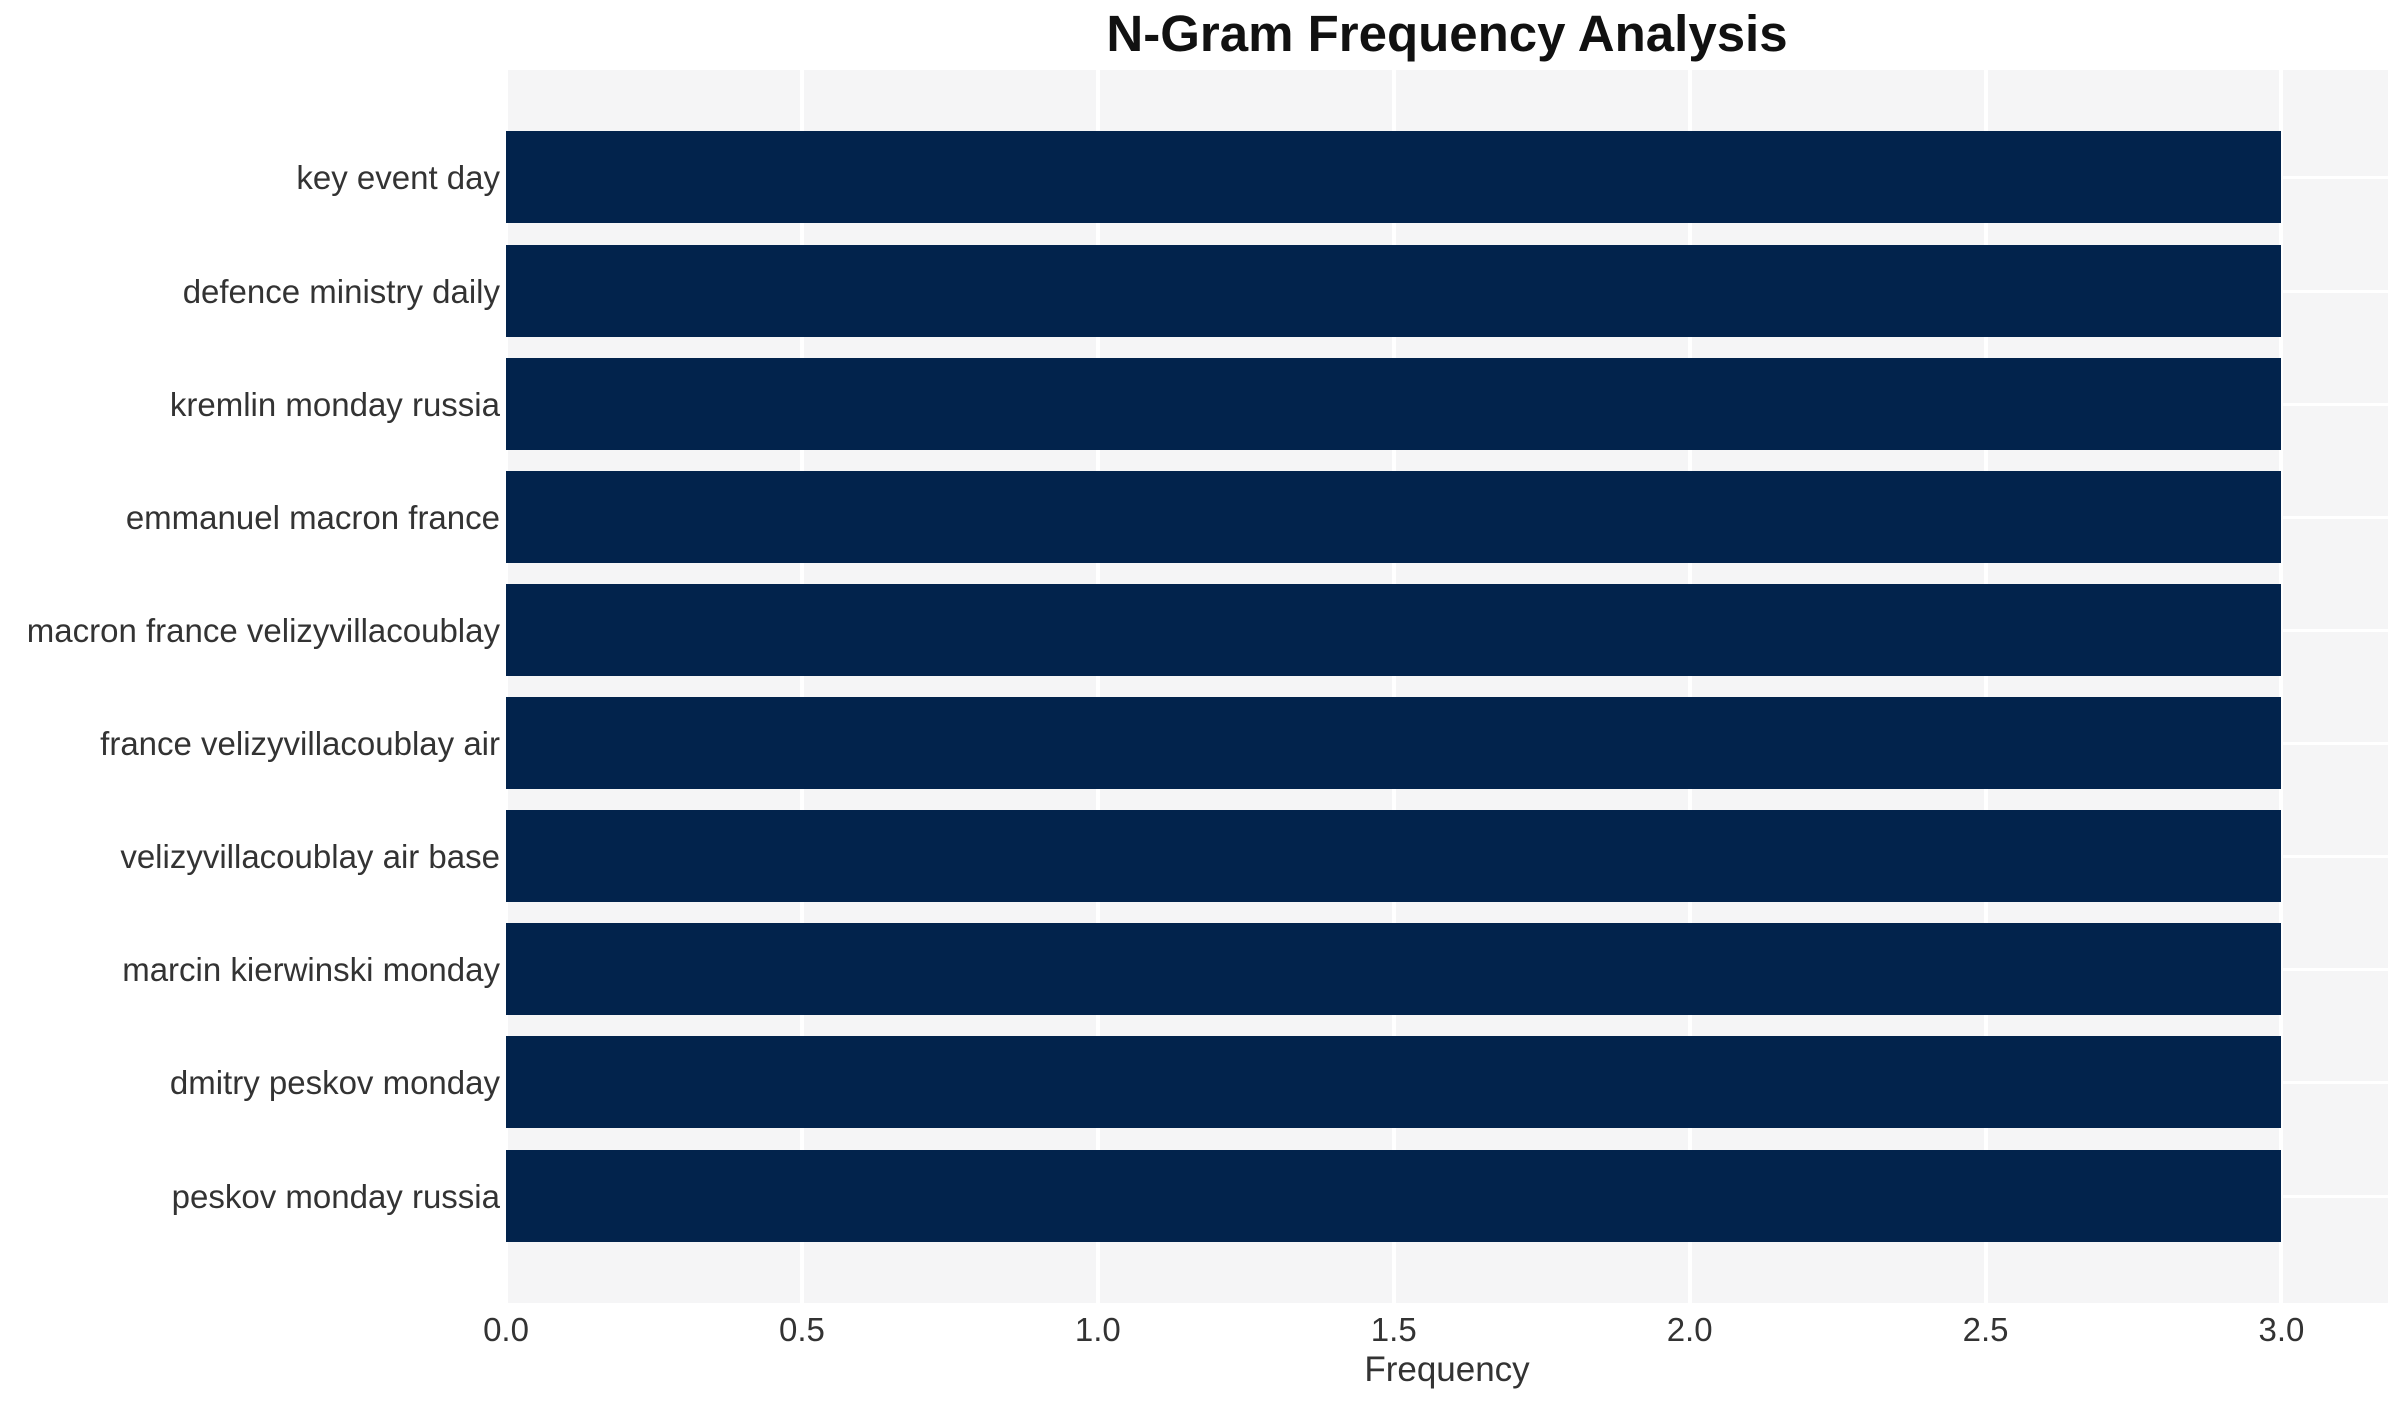 The width and height of the screenshot is (2388, 1402). I want to click on x-tick-label: 1.0, so click(1097, 1329).